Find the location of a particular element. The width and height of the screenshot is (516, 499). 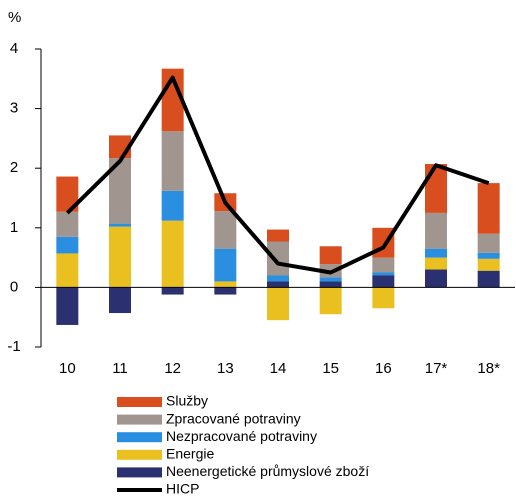

y-tick-label: -1 is located at coordinates (13, 346).